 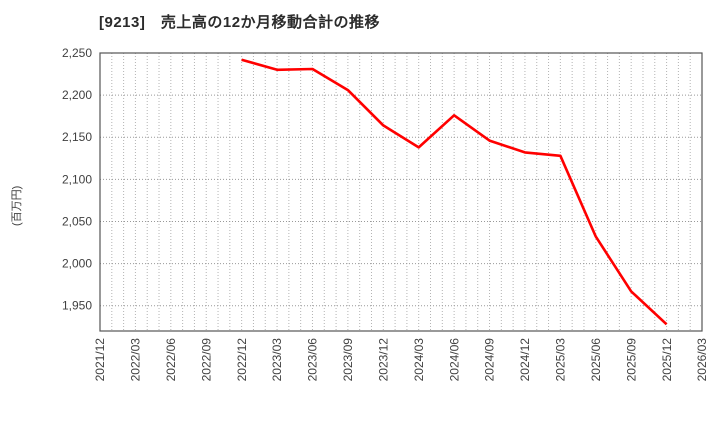 What do you see at coordinates (77, 179) in the screenshot?
I see `y-tick-label: 2,100` at bounding box center [77, 179].